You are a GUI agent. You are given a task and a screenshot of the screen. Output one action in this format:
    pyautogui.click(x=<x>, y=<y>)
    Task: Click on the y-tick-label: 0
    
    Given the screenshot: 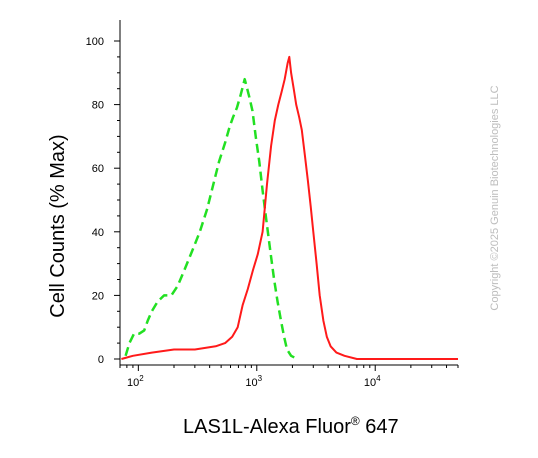 What is the action you would take?
    pyautogui.click(x=101, y=360)
    